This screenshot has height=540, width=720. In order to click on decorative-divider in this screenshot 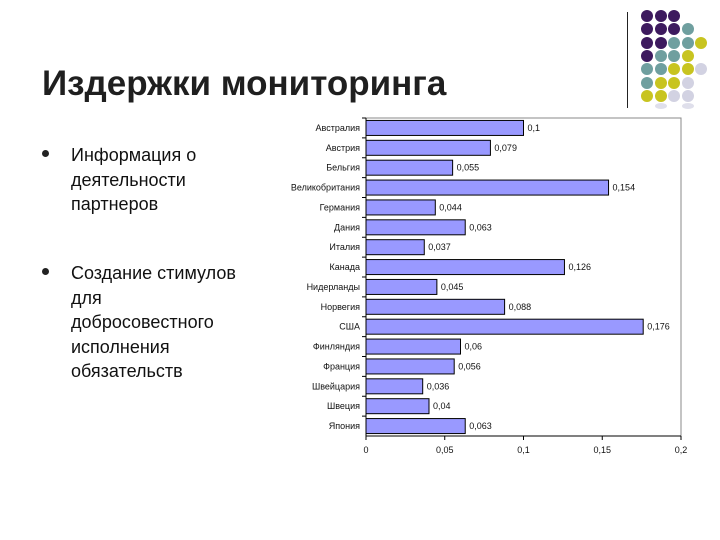, I will do `click(627, 60)`.